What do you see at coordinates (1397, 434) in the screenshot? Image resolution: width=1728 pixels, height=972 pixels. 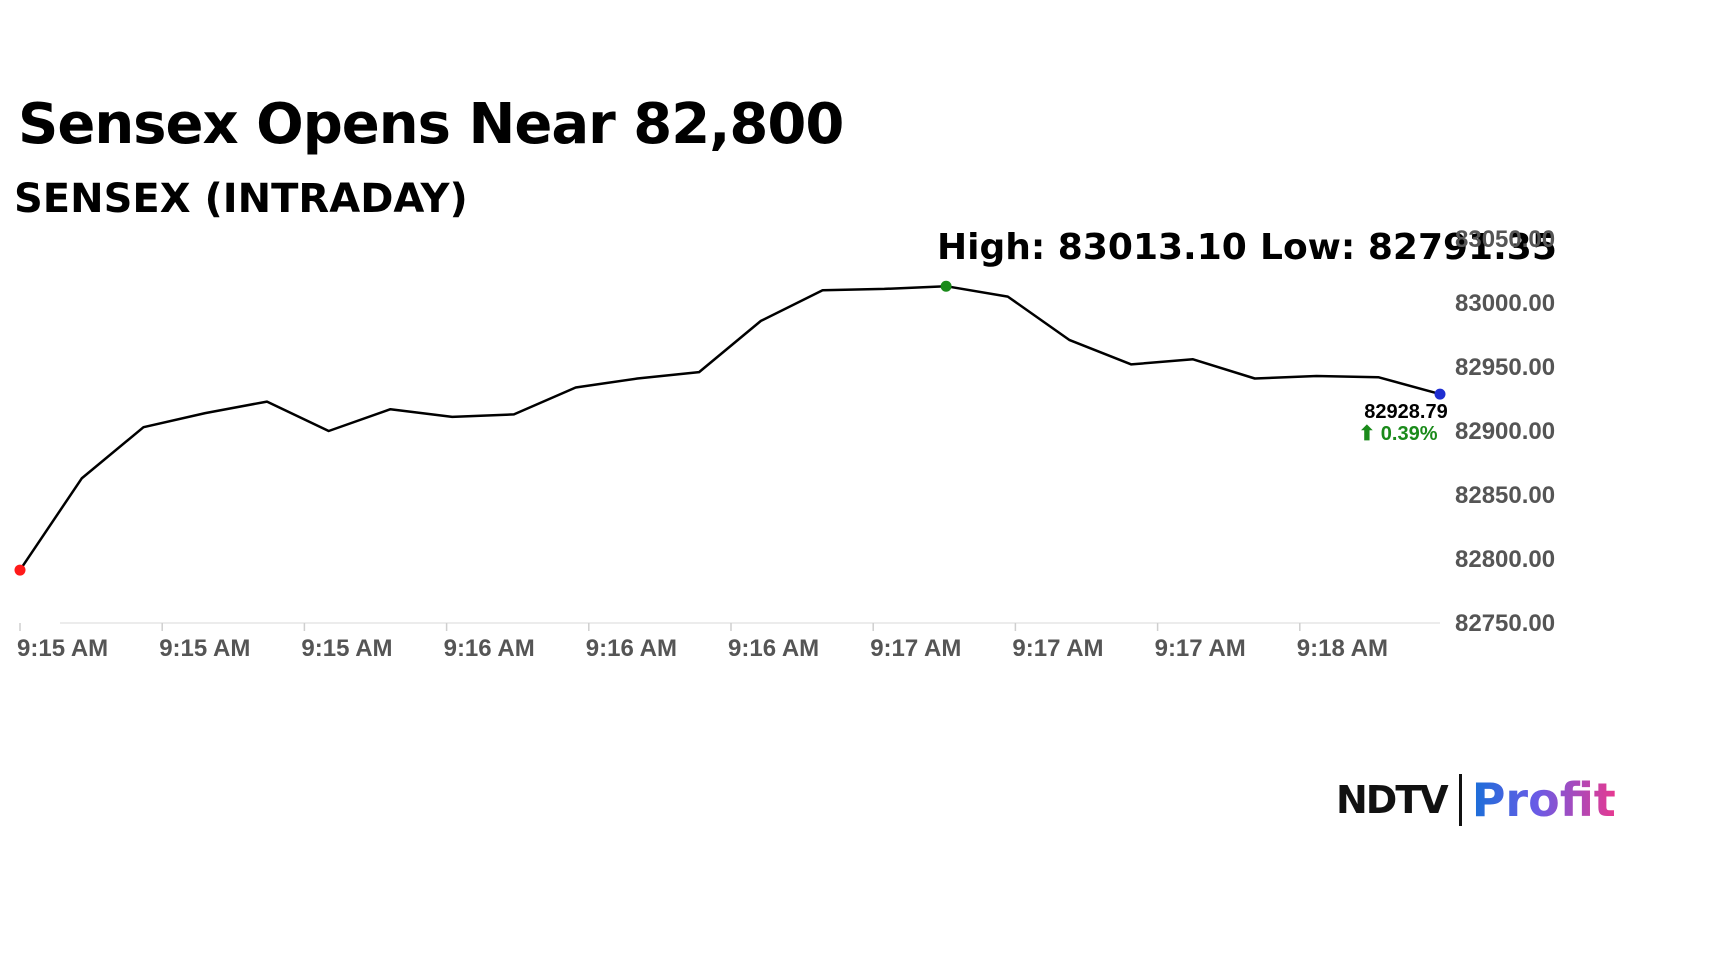 I see `last-change-label: ⬆ 0.39%` at bounding box center [1397, 434].